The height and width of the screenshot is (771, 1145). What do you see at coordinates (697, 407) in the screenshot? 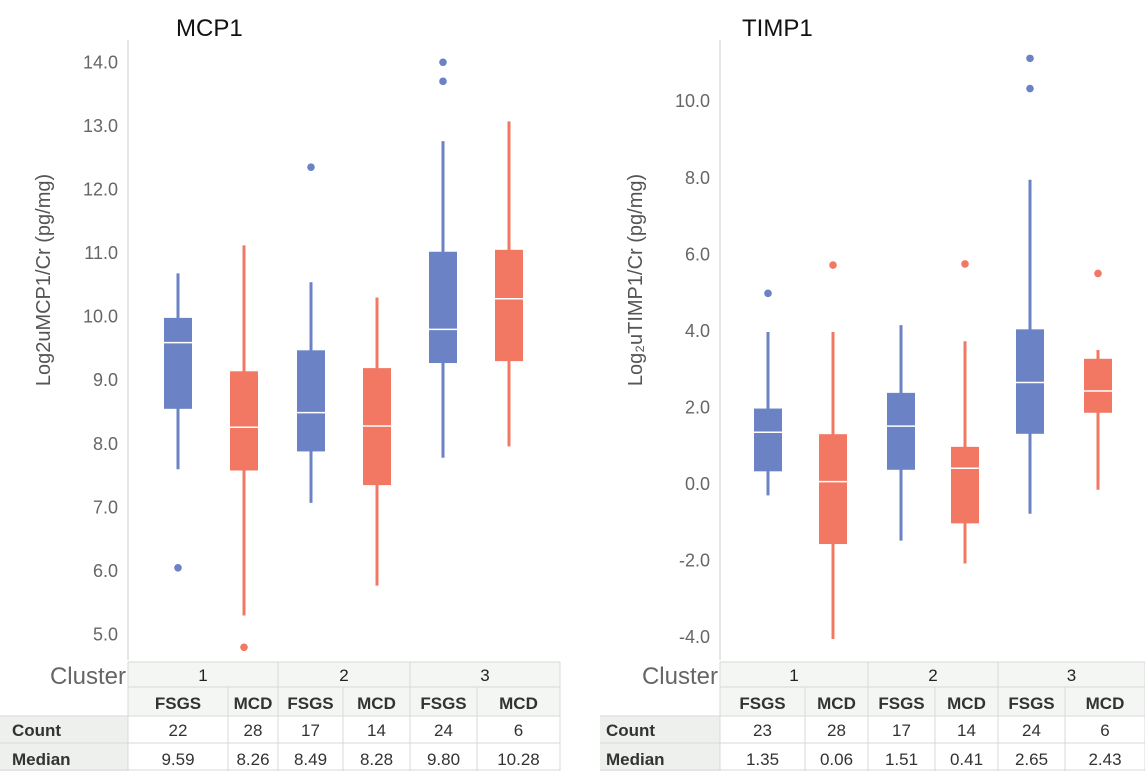
I see `y-tick-label: 2.0` at bounding box center [697, 407].